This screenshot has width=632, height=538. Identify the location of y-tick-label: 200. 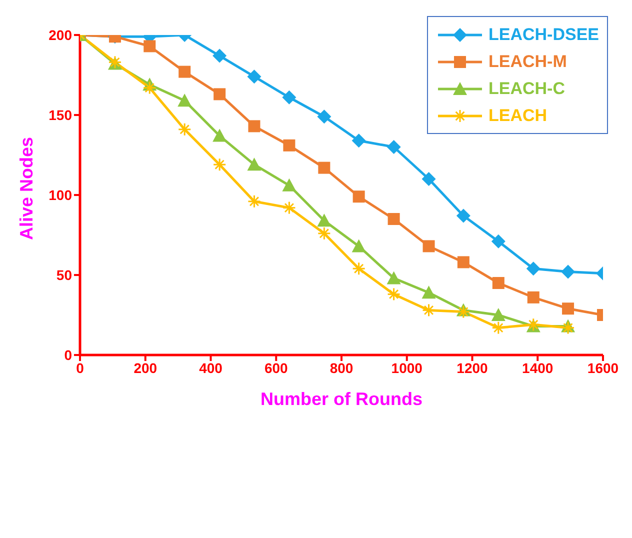
(60, 34).